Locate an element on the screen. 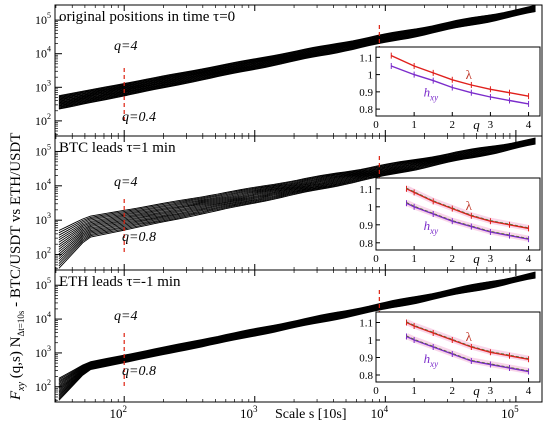 The image size is (550, 425). panel-title: original positions in time τ=0 is located at coordinates (147, 17).